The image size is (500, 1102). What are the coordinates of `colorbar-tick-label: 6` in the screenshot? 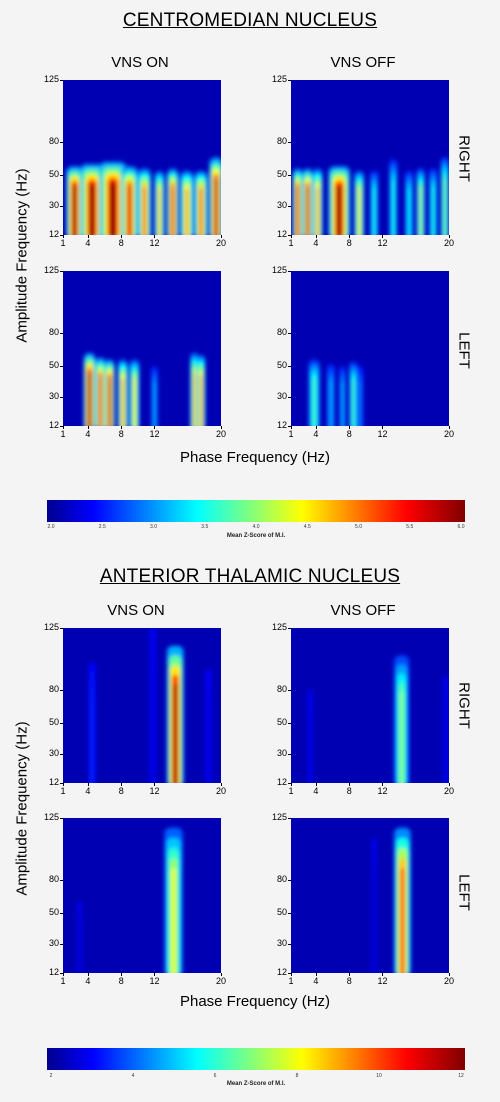 It's located at (215, 1076).